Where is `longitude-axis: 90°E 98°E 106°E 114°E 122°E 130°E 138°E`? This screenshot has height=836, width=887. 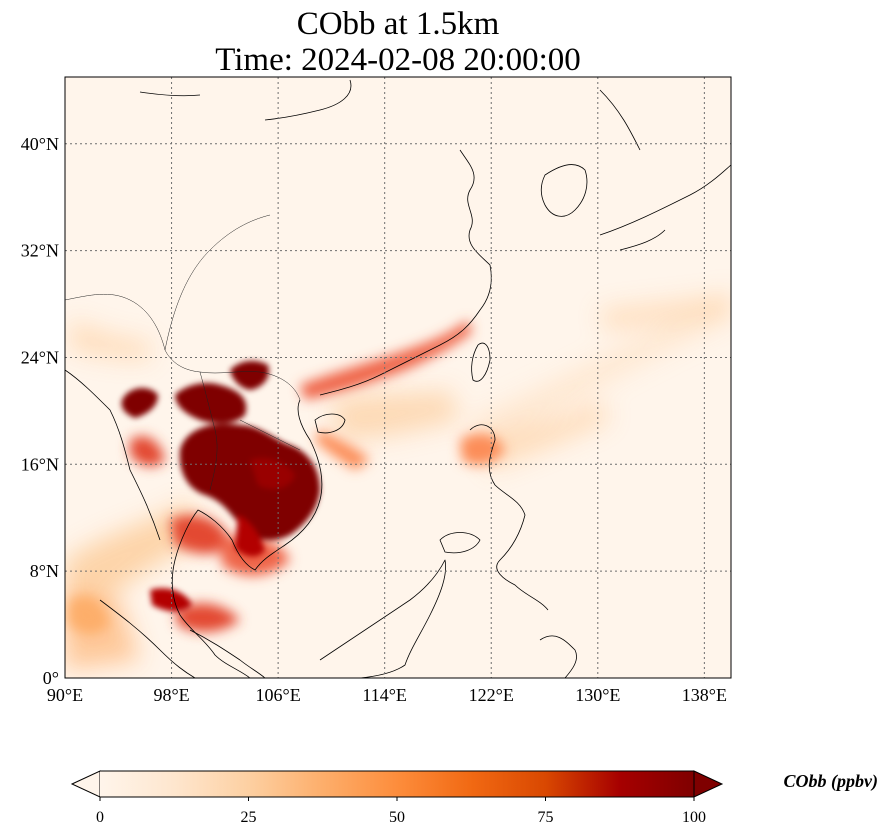
longitude-axis: 90°E 98°E 106°E 114°E 122°E 130°E 138°E is located at coordinates (387, 695).